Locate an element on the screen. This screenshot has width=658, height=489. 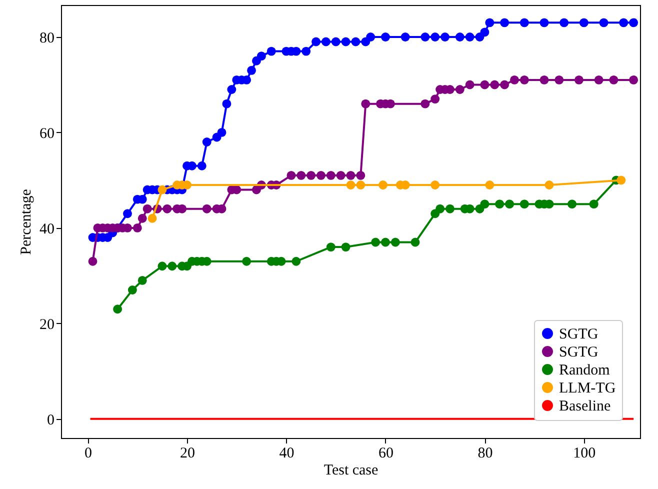
y-tick-label: 40 is located at coordinates (47, 229).